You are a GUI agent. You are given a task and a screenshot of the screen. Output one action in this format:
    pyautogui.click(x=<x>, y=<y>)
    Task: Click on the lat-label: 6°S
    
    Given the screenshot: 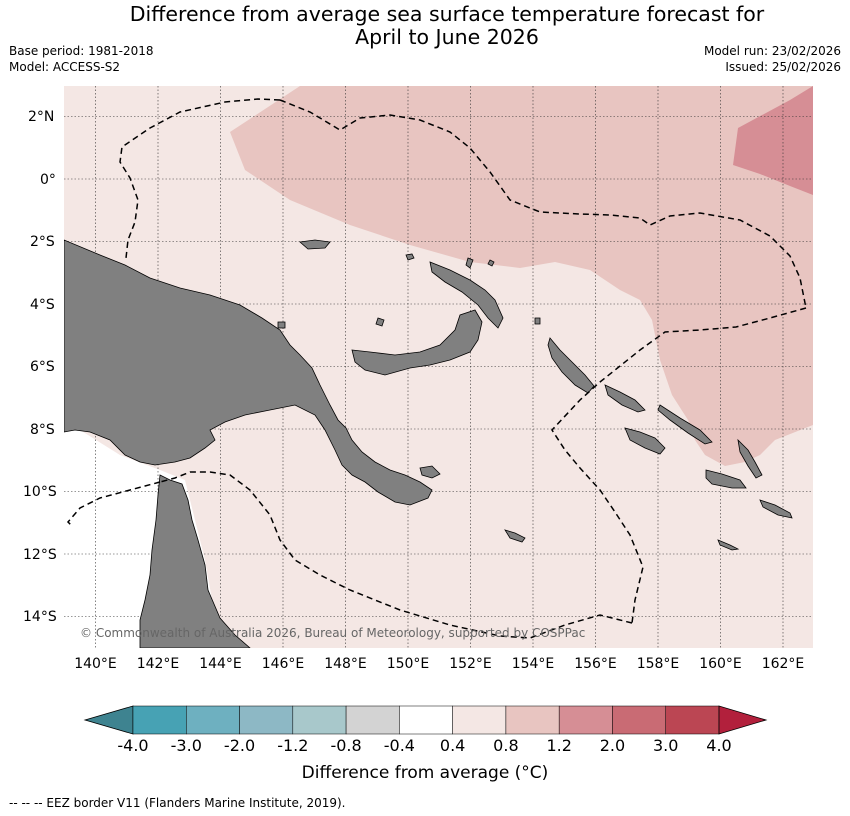 What is the action you would take?
    pyautogui.click(x=42, y=367)
    